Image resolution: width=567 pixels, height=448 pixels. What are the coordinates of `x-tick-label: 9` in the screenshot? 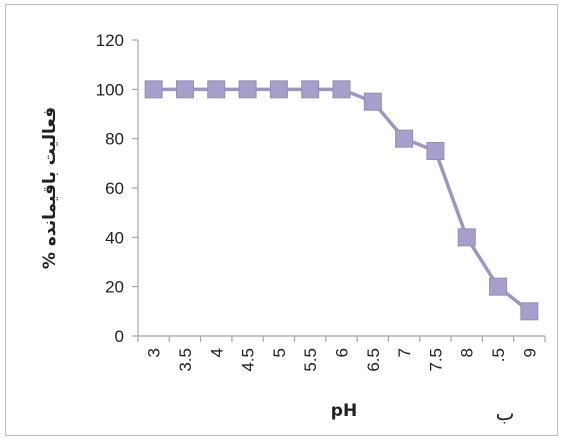 It's located at (529, 352).